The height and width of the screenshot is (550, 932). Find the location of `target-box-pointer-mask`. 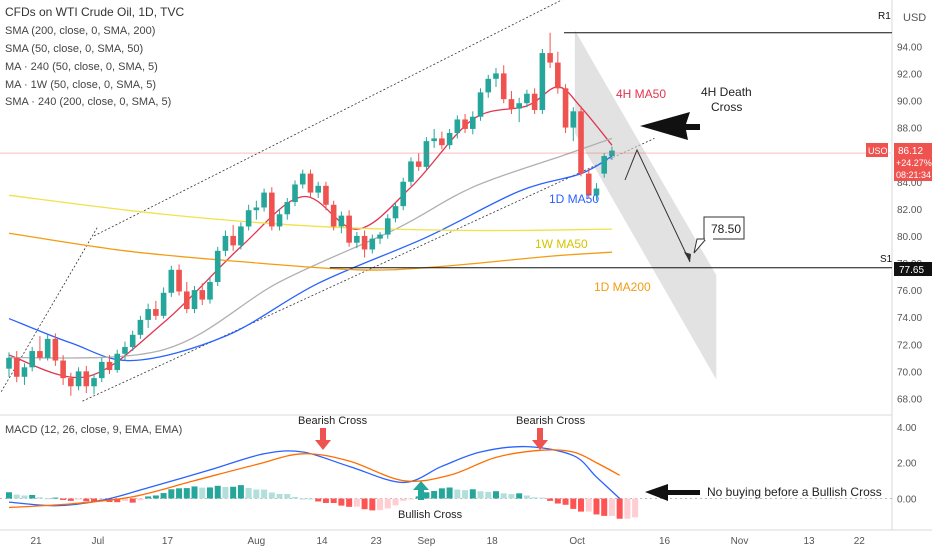

target-box-pointer-mask is located at coordinates (709, 238).